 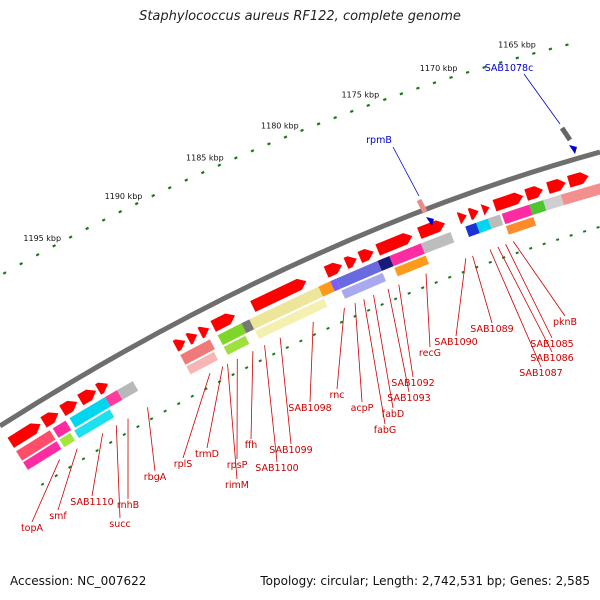 I want to click on gene-label: rimM, so click(x=237, y=485).